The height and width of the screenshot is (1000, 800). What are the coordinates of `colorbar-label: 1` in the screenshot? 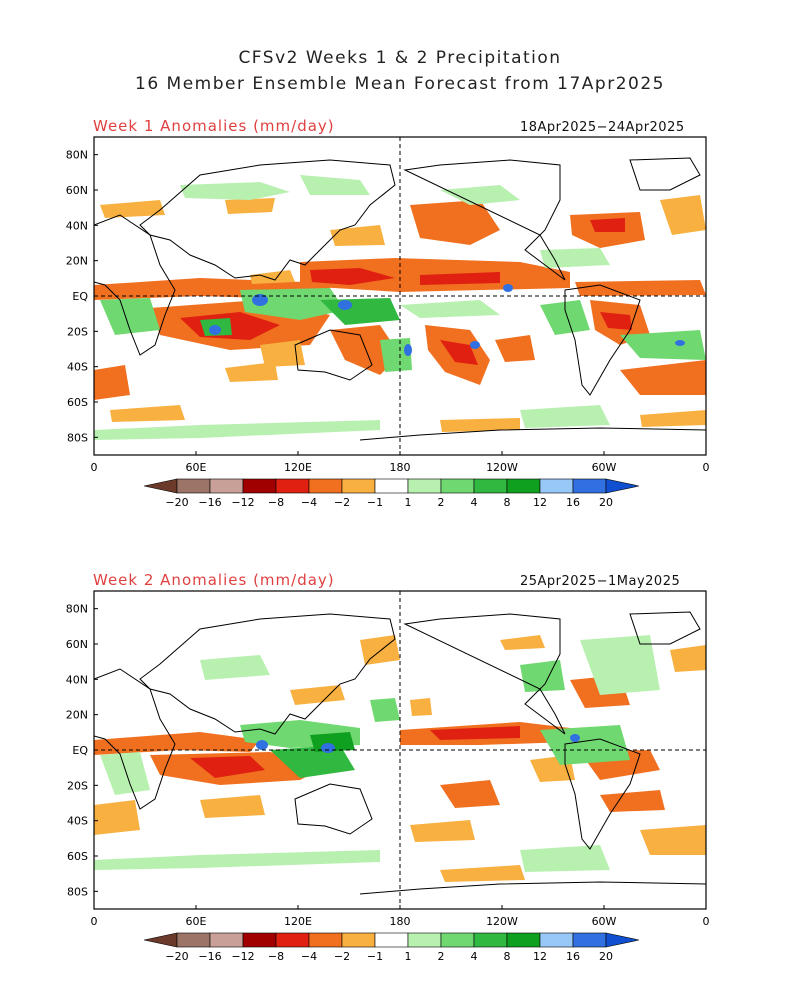 It's located at (408, 502).